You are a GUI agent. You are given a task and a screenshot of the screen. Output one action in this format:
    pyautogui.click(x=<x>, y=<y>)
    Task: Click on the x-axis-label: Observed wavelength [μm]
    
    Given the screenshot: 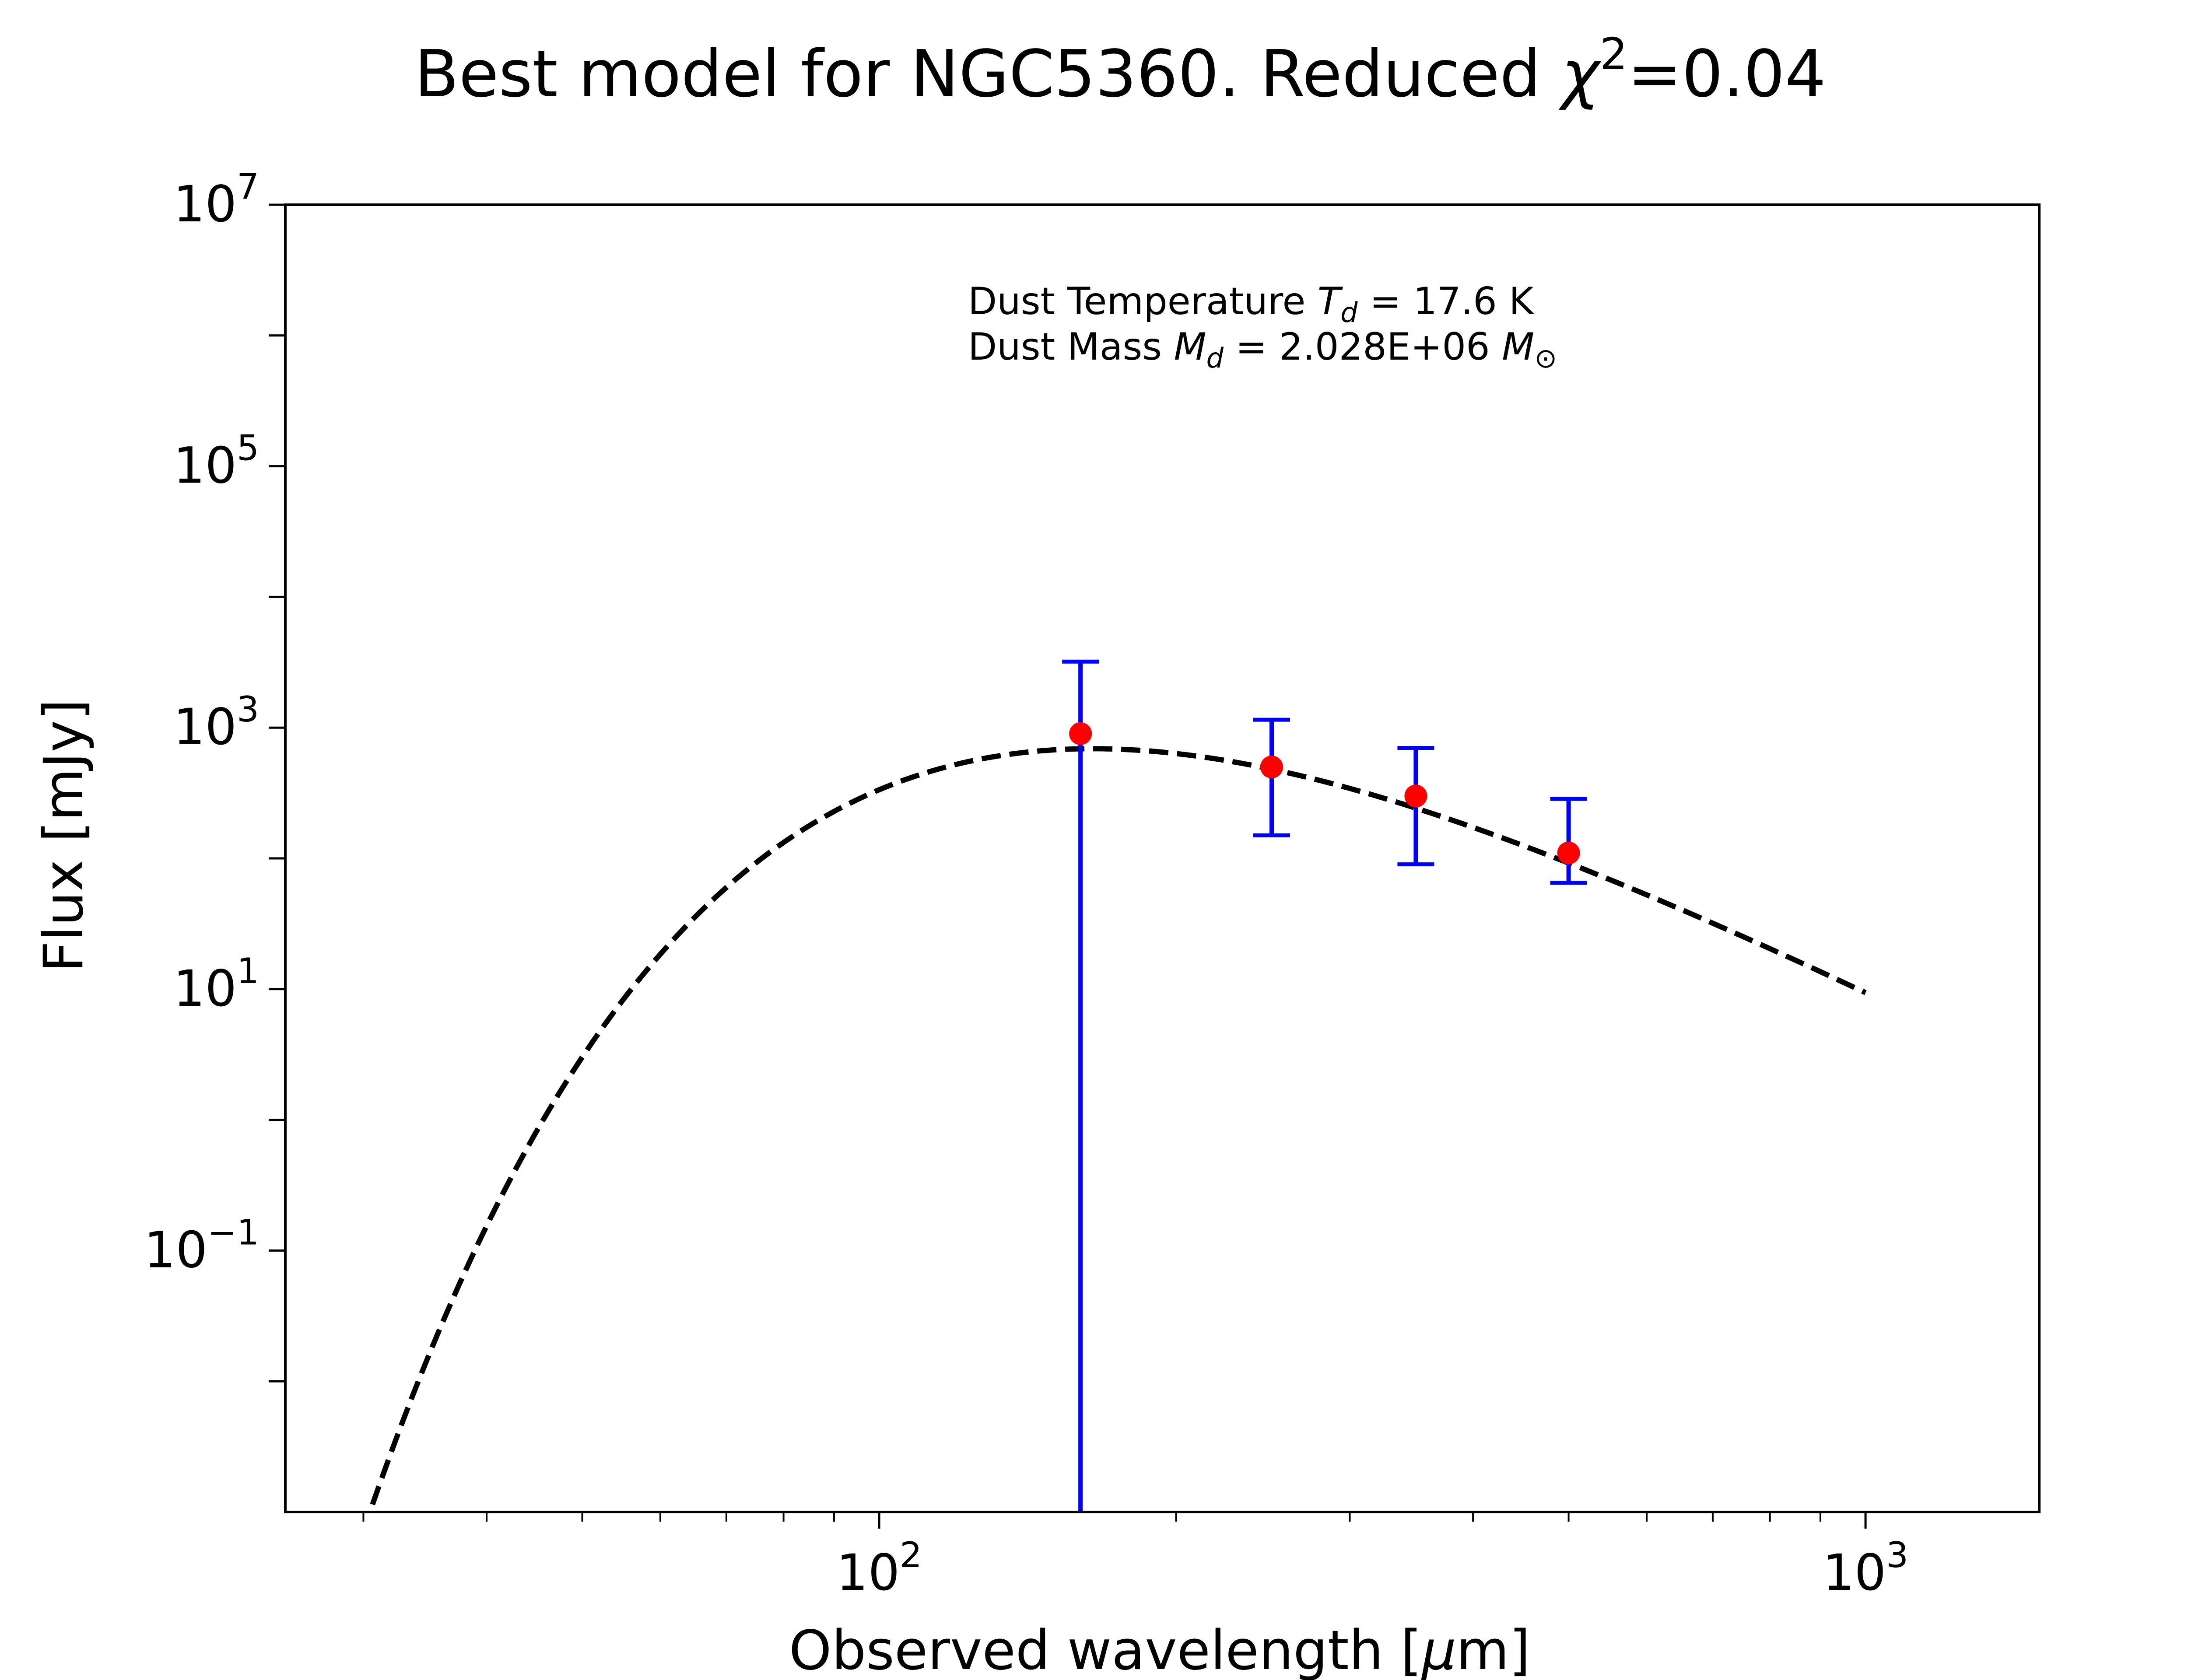 What is the action you would take?
    pyautogui.click(x=1159, y=1649)
    